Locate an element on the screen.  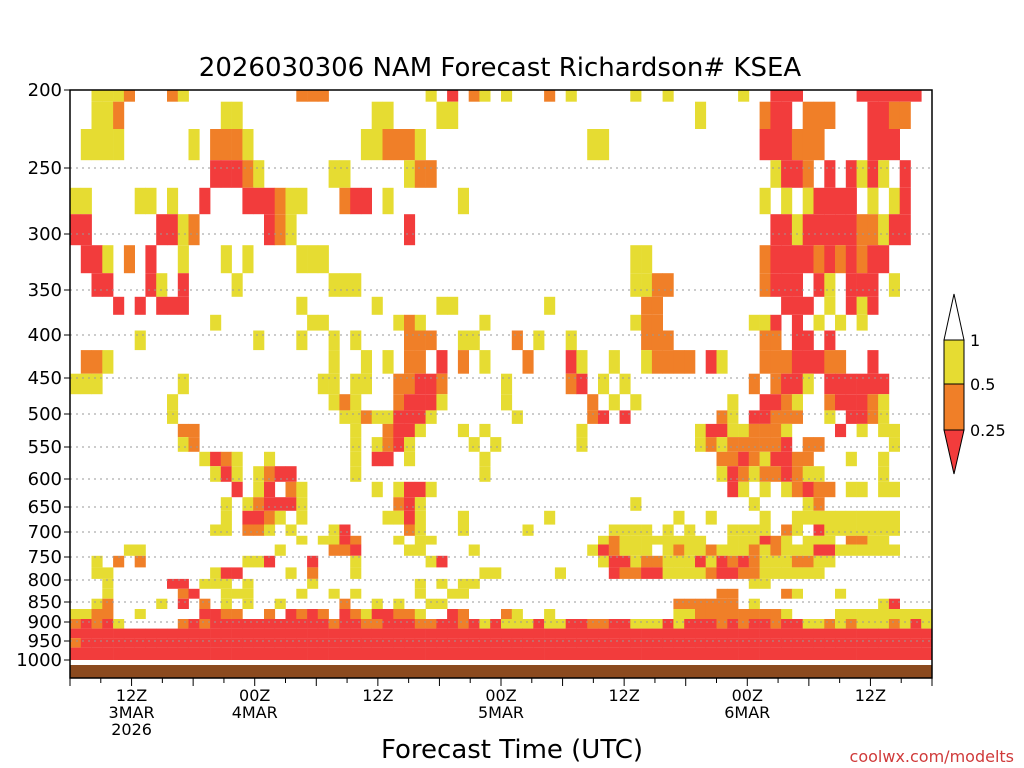
y-tick-label: 1000 is located at coordinates (39, 660).